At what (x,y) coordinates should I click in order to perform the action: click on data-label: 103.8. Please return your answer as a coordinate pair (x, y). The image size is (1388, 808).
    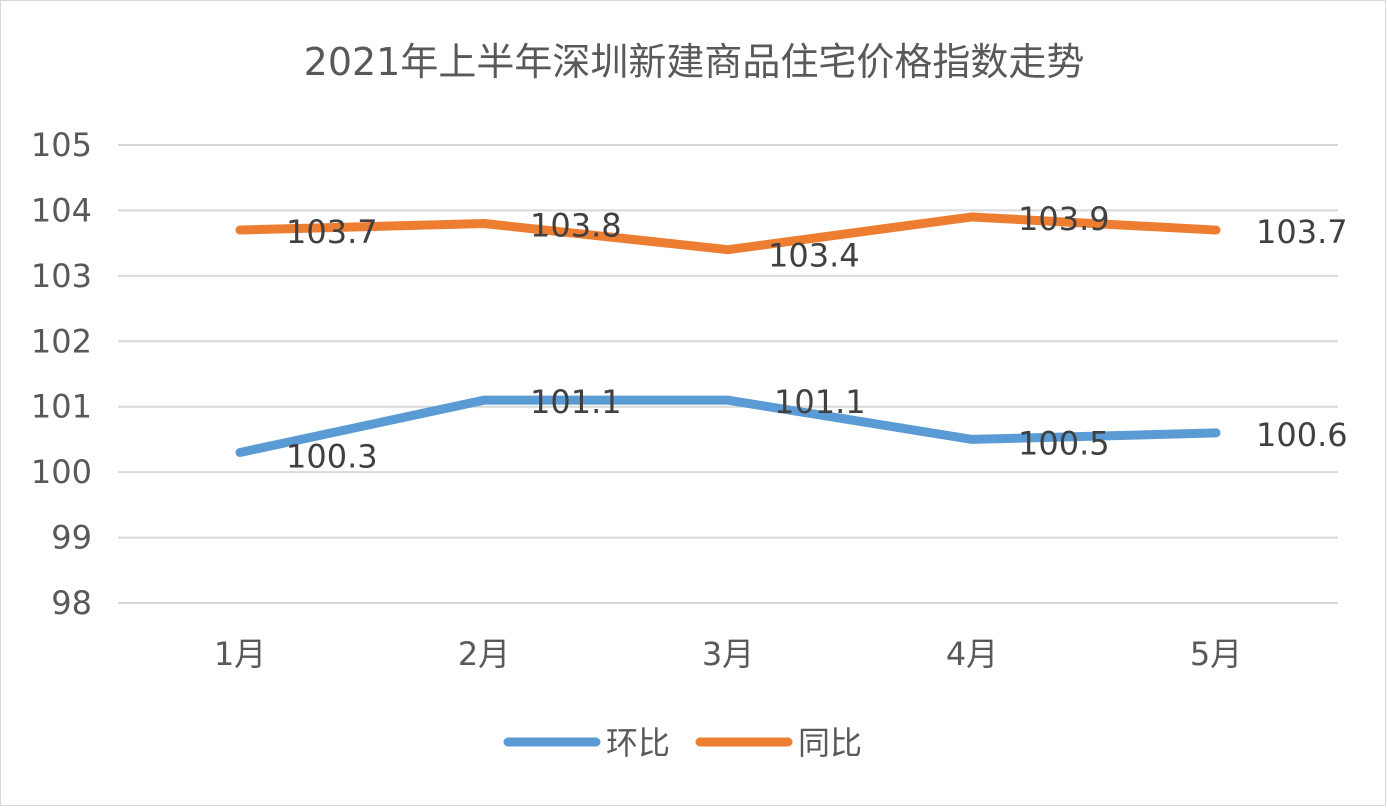
    Looking at the image, I should click on (576, 226).